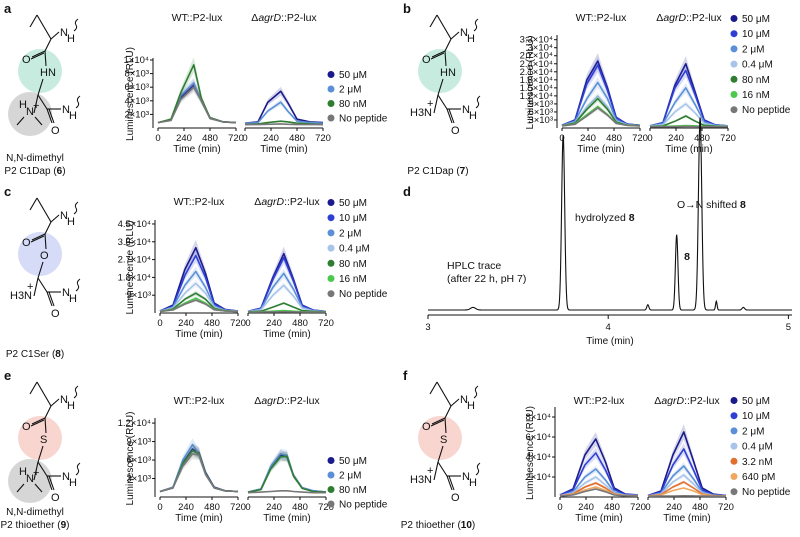 This screenshot has height=537, width=800. I want to click on x-tick-label: 240, so click(676, 138).